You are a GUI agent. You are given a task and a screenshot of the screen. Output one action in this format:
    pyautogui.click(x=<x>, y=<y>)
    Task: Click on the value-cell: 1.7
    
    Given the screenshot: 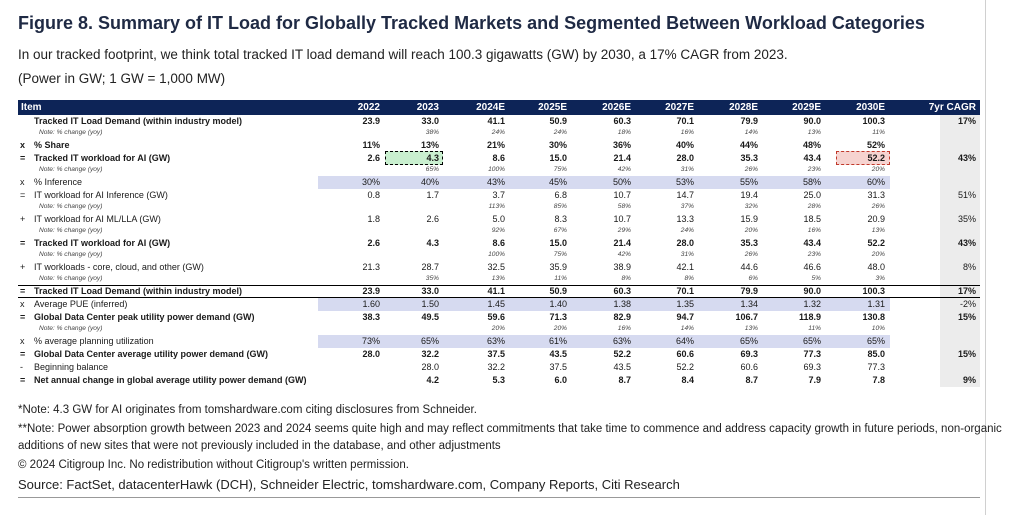 What is the action you would take?
    pyautogui.click(x=432, y=194)
    